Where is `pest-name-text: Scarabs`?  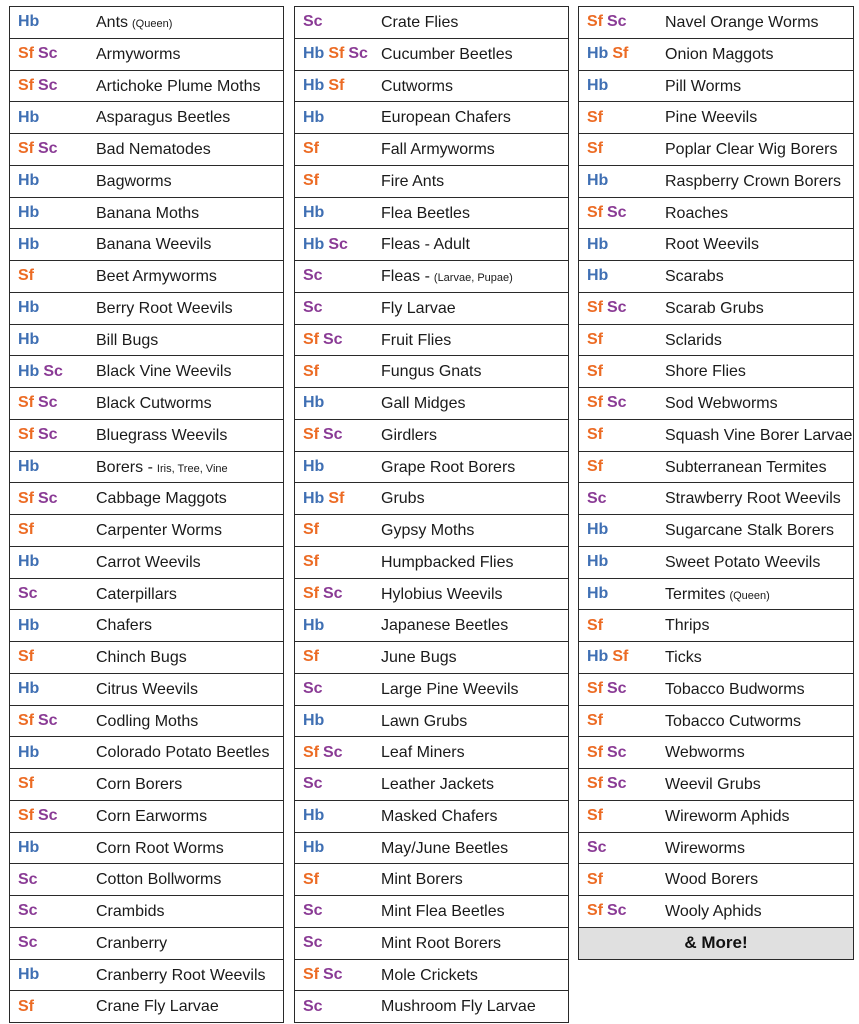 pest-name-text: Scarabs is located at coordinates (694, 276).